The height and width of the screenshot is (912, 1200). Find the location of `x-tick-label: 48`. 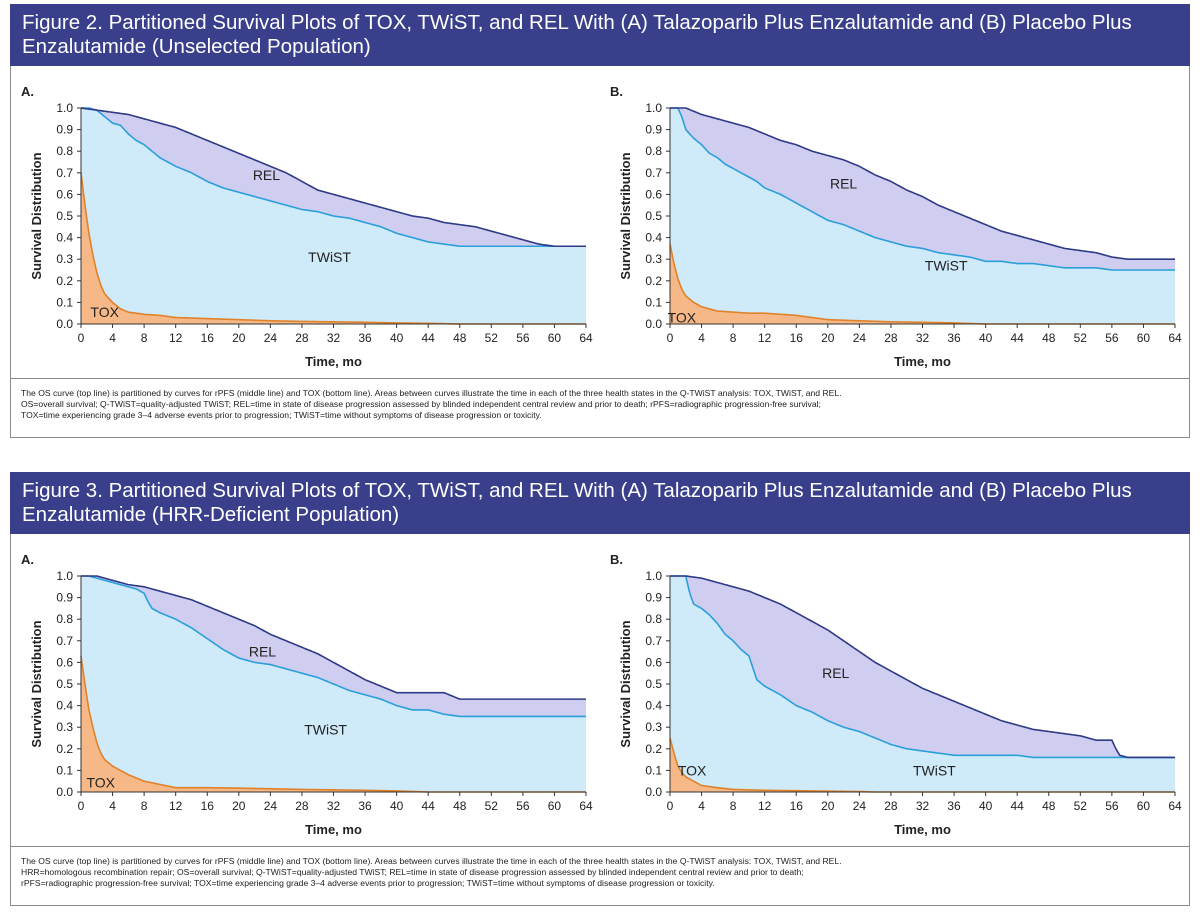

x-tick-label: 48 is located at coordinates (460, 806).